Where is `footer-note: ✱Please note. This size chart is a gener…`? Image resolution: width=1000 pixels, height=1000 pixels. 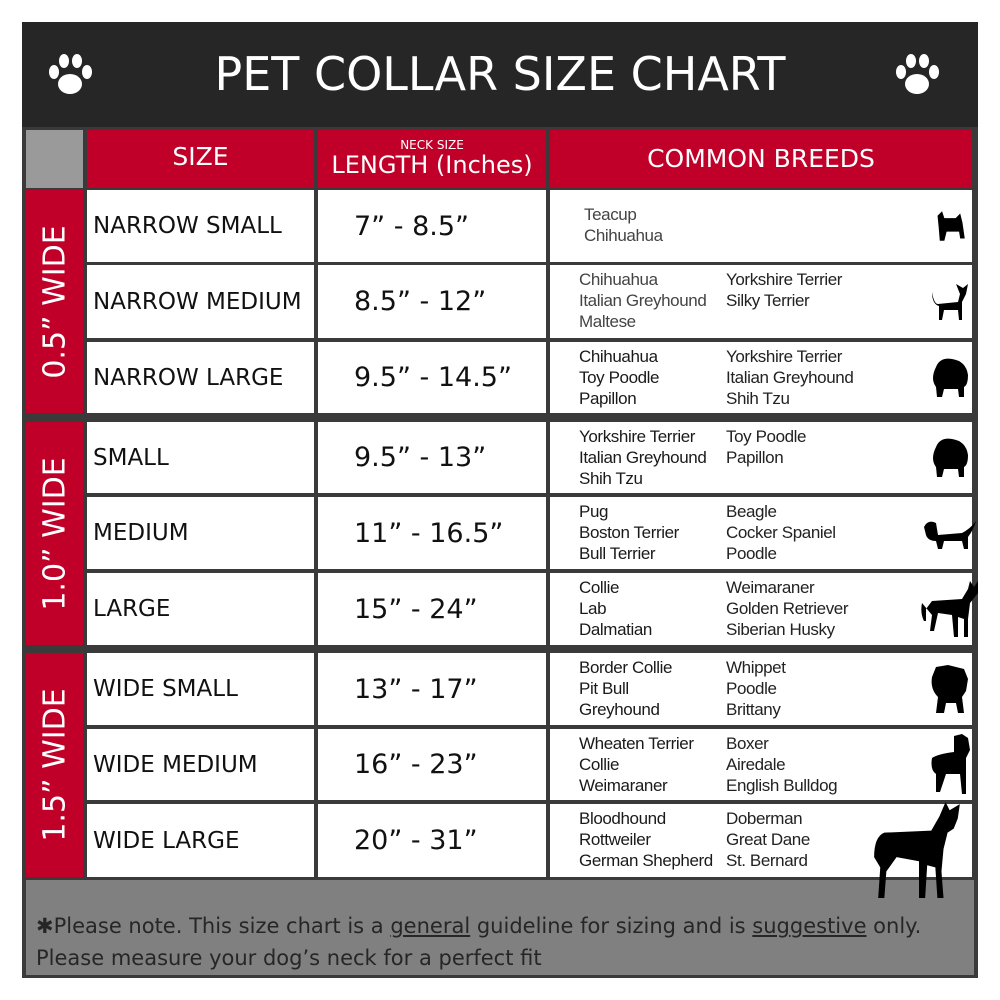 footer-note: ✱Please note. This size chart is a gener… is located at coordinates (500, 927).